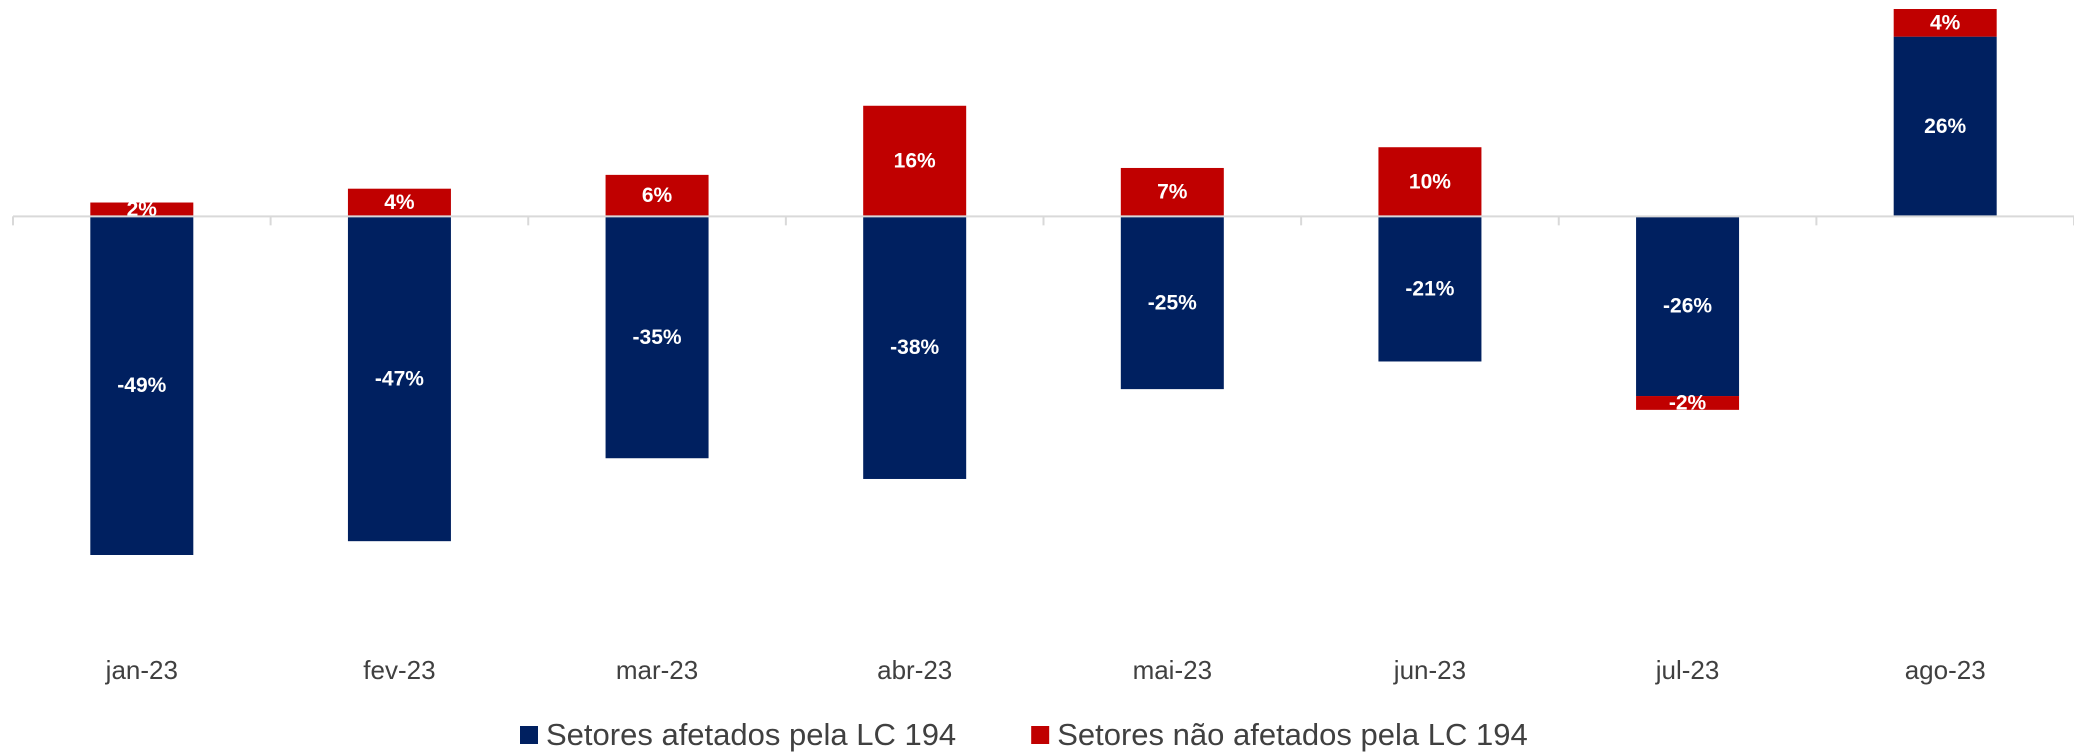  I want to click on value-label: 10%, so click(1430, 181).